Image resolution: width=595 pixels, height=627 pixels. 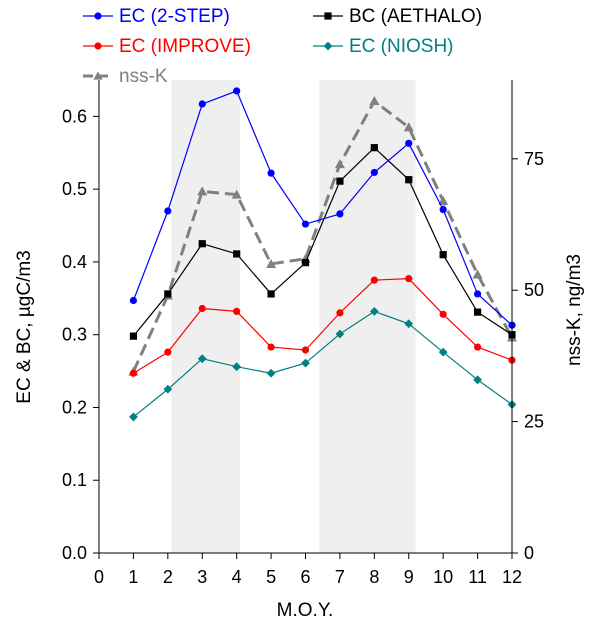 What do you see at coordinates (305, 610) in the screenshot?
I see `x-axis-label: M.O.Y.` at bounding box center [305, 610].